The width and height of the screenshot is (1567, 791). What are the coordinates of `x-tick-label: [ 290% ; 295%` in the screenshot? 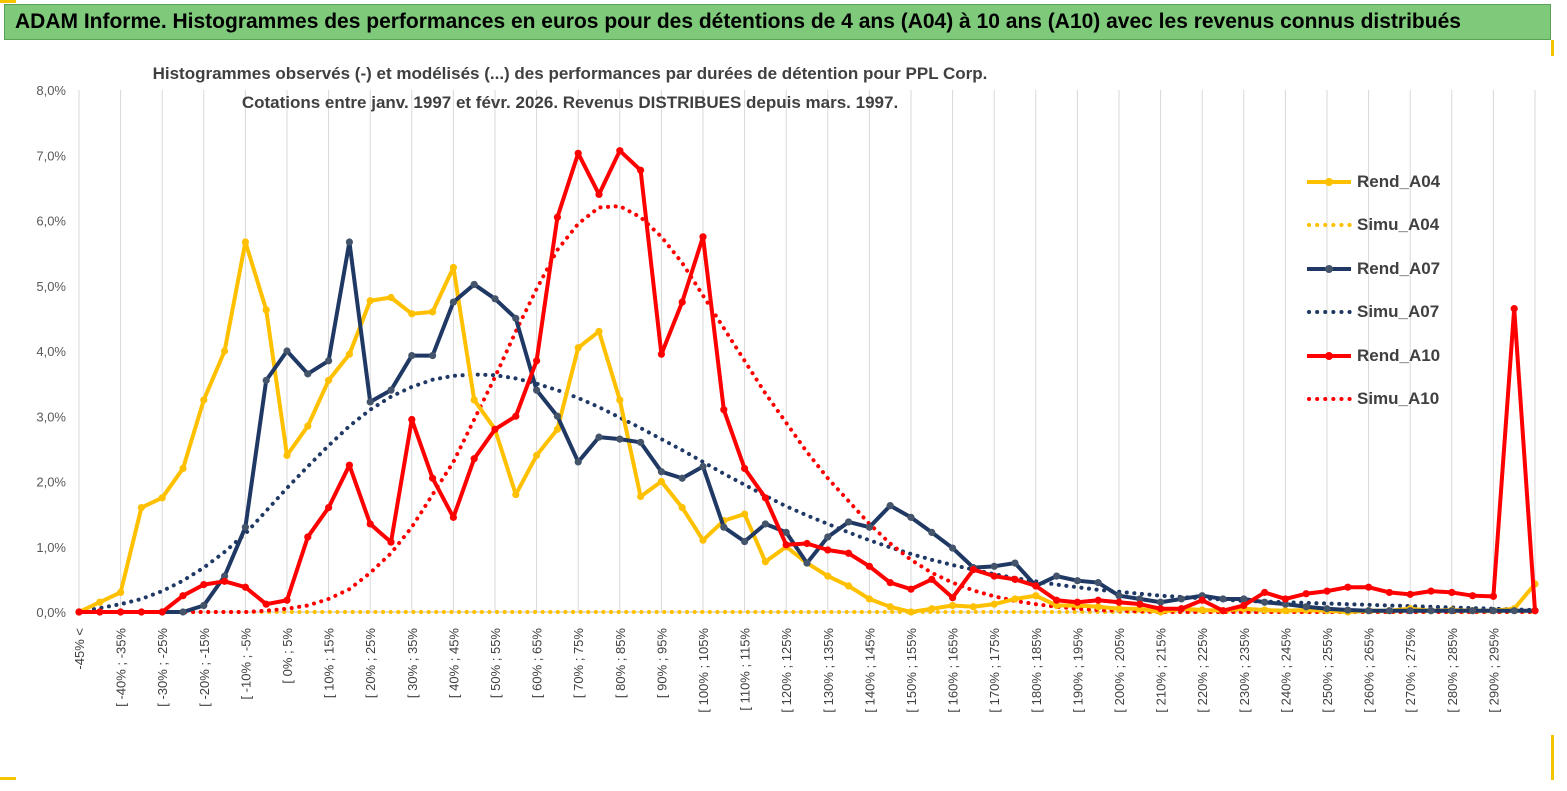 It's located at (1493, 670).